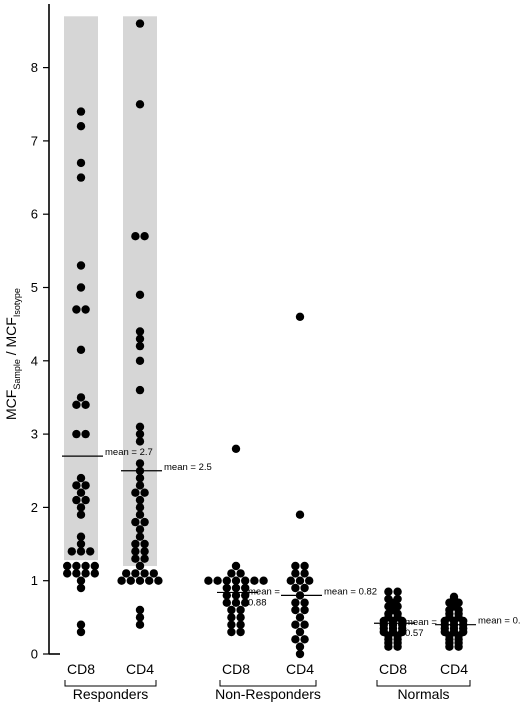 Image resolution: width=520 pixels, height=702 pixels. Describe the element at coordinates (267, 669) in the screenshot. I see `category-labels: CD8 CD4 CD8 CD4 CD8 CD4` at that location.